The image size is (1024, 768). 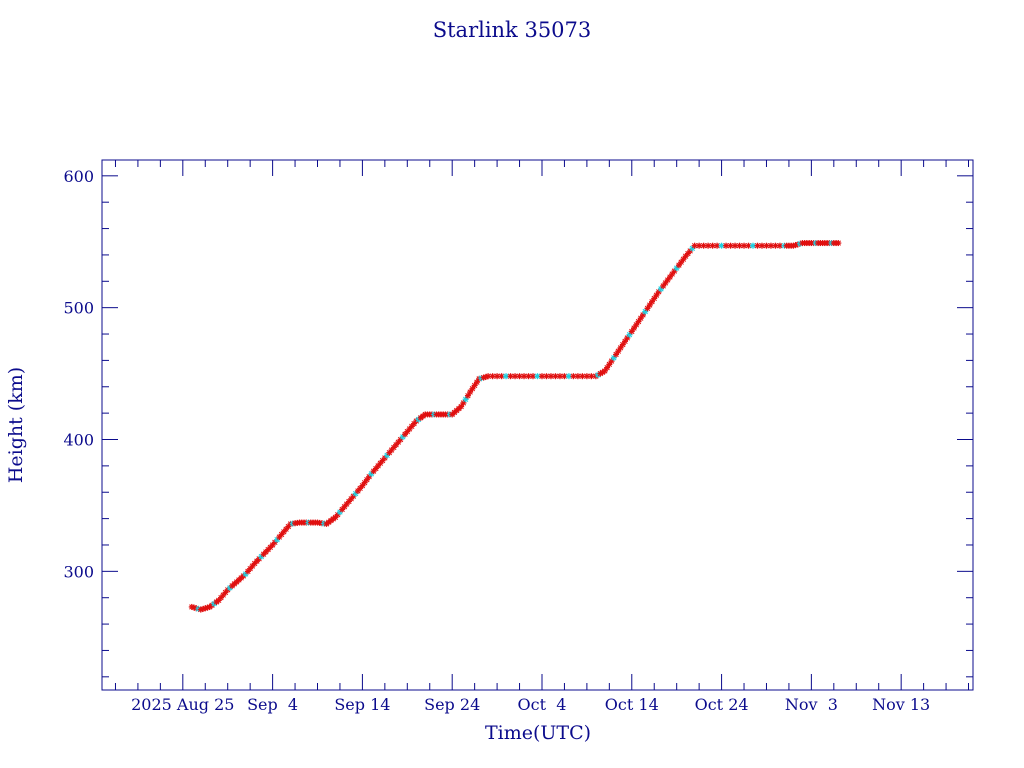 I want to click on y-tick-label: 500, so click(x=78, y=308).